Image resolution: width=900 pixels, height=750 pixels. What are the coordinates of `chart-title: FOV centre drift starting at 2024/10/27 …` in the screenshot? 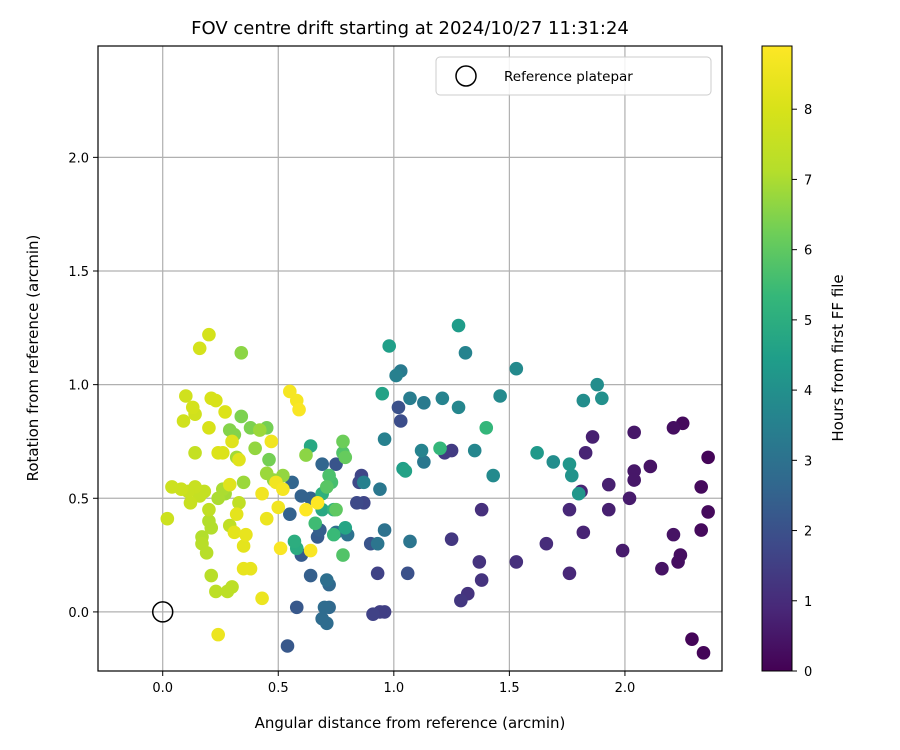 It's located at (410, 28).